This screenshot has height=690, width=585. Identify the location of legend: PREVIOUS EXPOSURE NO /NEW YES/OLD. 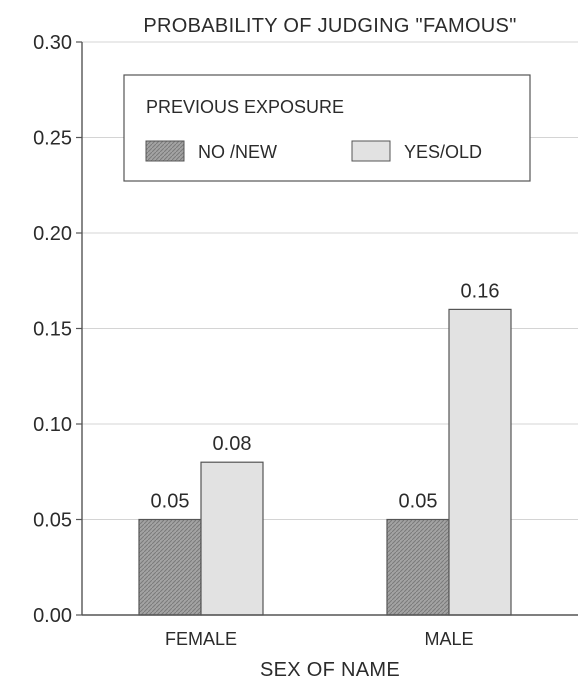
(327, 128).